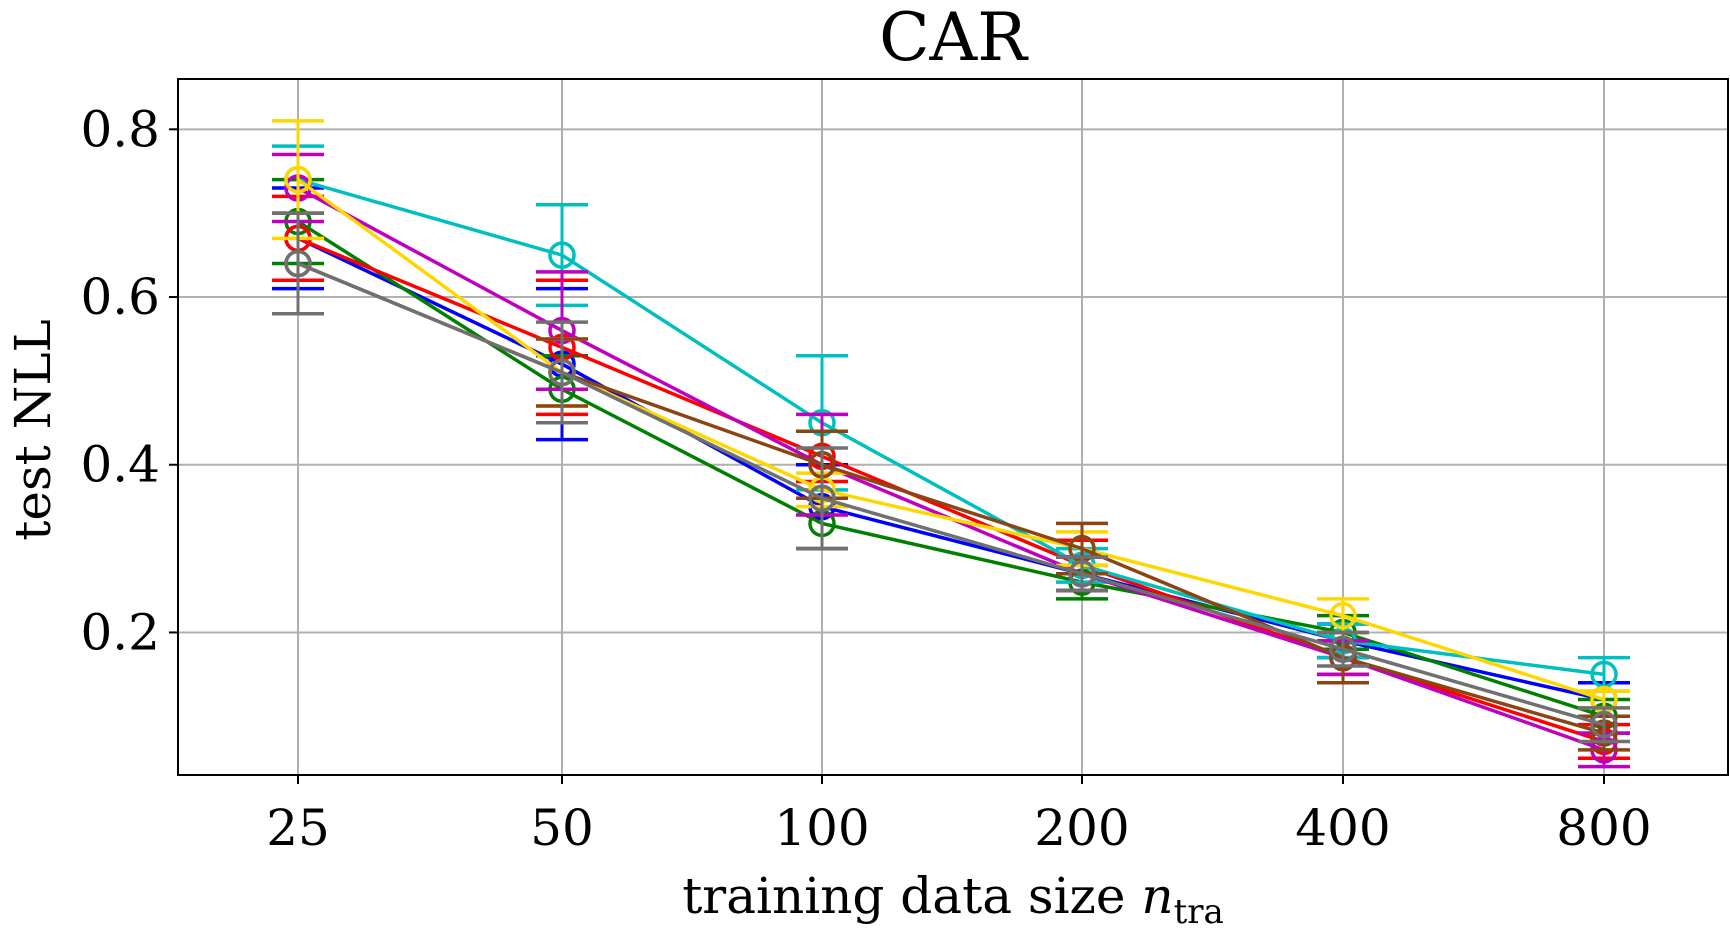  Describe the element at coordinates (911, 896) in the screenshot. I see `x-axis-label-text: training data size` at that location.